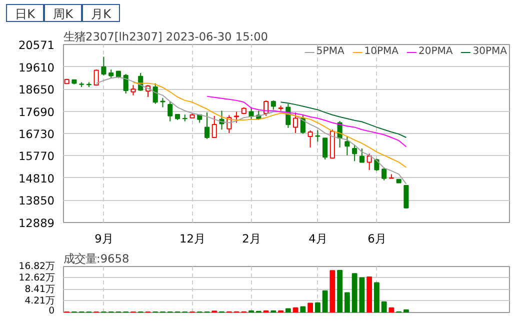  I want to click on y-tick-label: 16.82万, so click(36, 266).